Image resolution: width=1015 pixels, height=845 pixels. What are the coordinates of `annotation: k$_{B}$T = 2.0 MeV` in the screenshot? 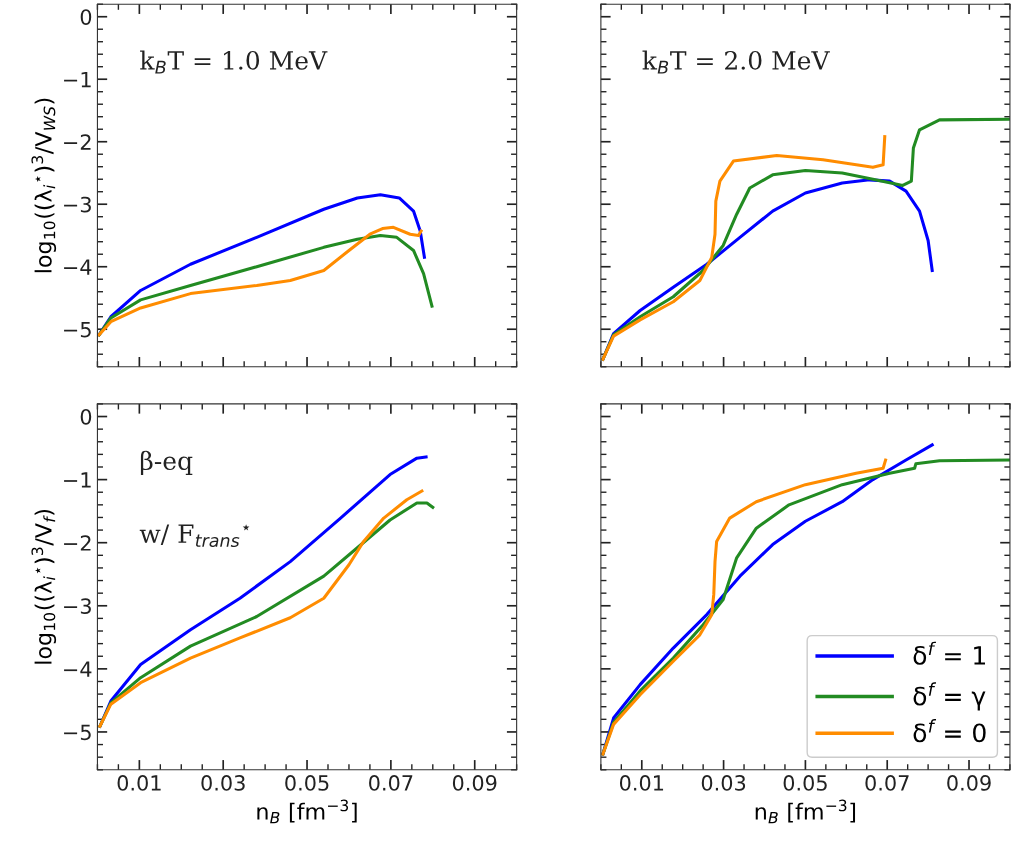 It's located at (736, 62).